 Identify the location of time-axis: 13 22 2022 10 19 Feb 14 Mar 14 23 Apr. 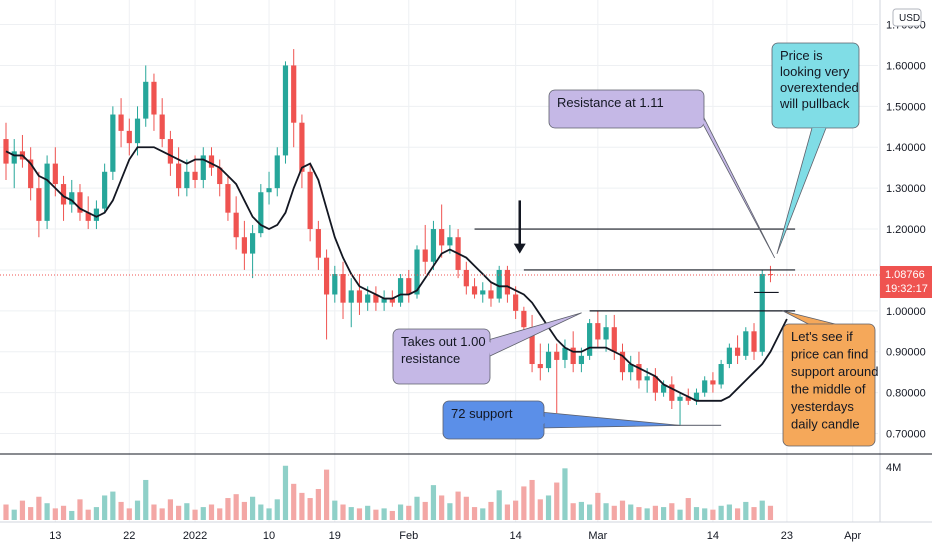
(455, 536).